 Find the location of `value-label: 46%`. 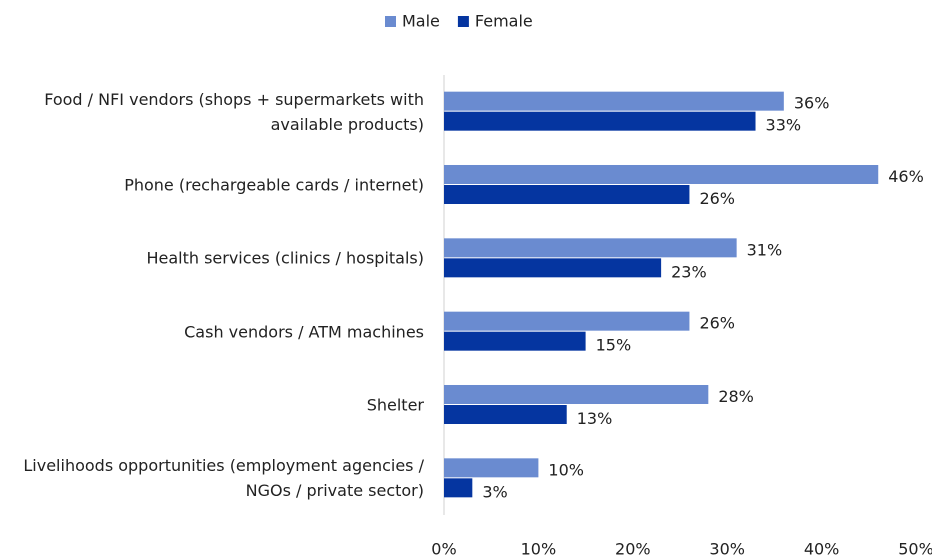

value-label: 46% is located at coordinates (906, 176).